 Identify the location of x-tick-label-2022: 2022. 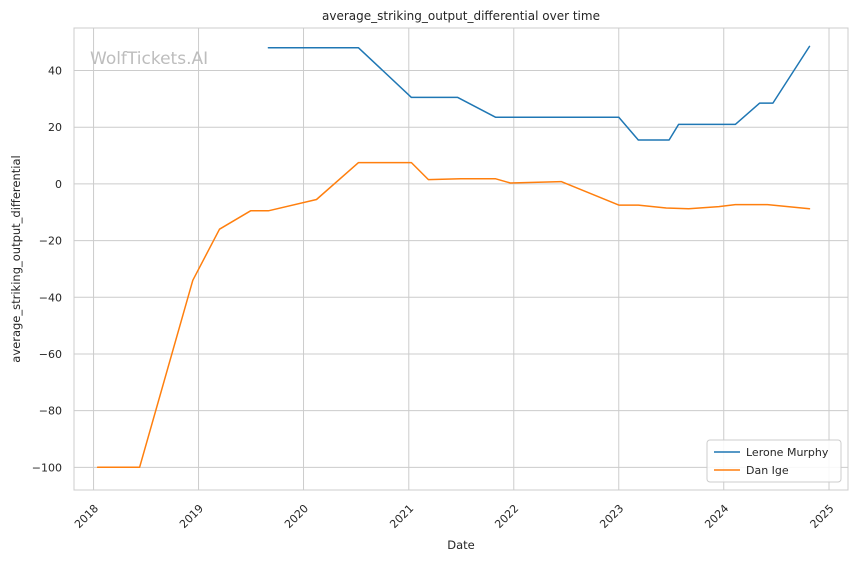
(506, 516).